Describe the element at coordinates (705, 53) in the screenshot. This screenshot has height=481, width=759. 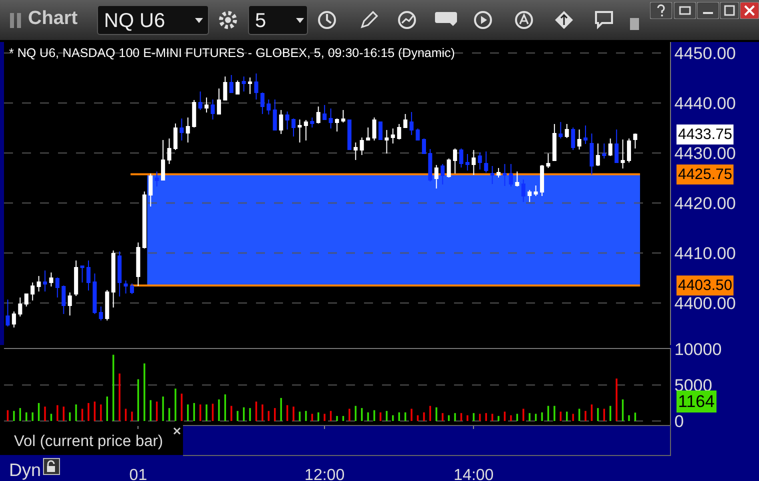
I see `y-tick-label: 4450.00` at that location.